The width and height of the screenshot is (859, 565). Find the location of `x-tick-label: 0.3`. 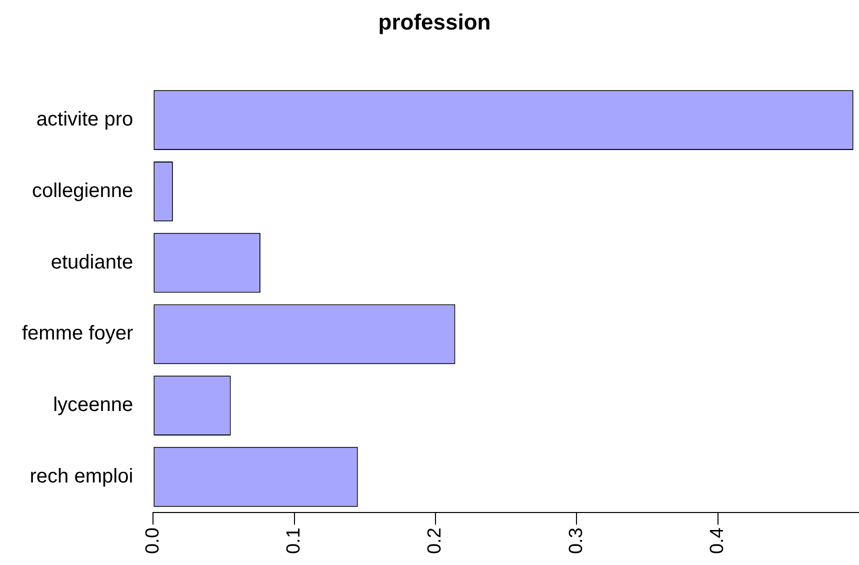

x-tick-label: 0.3 is located at coordinates (576, 541).